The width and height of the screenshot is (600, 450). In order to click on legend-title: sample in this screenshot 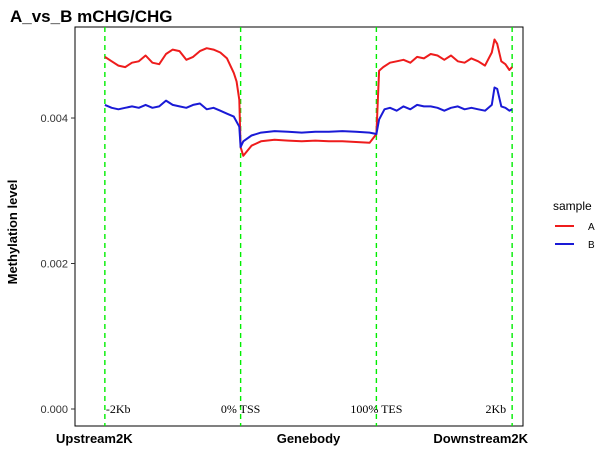, I will do `click(572, 206)`.